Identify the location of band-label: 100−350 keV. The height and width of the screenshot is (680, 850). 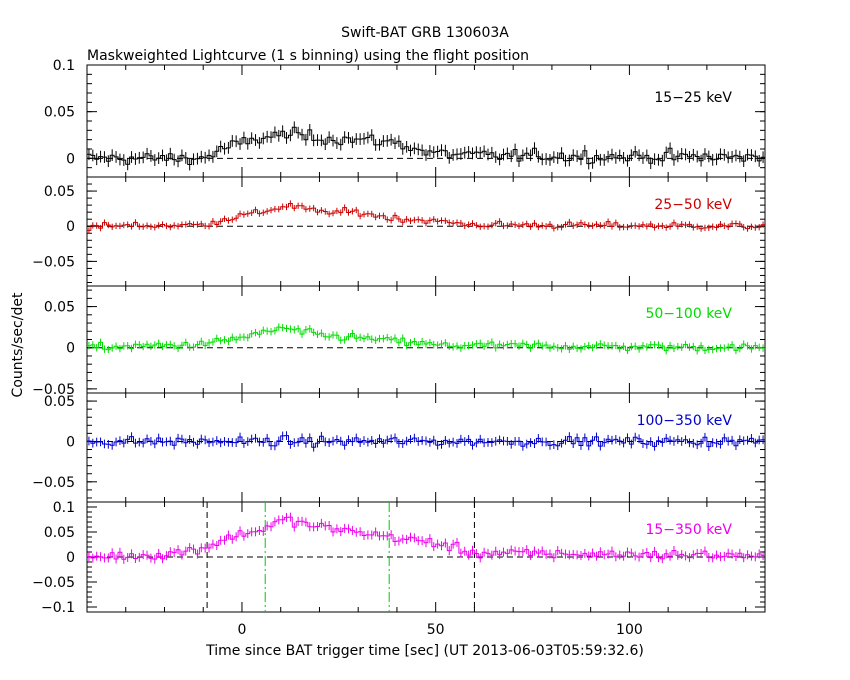
(685, 421).